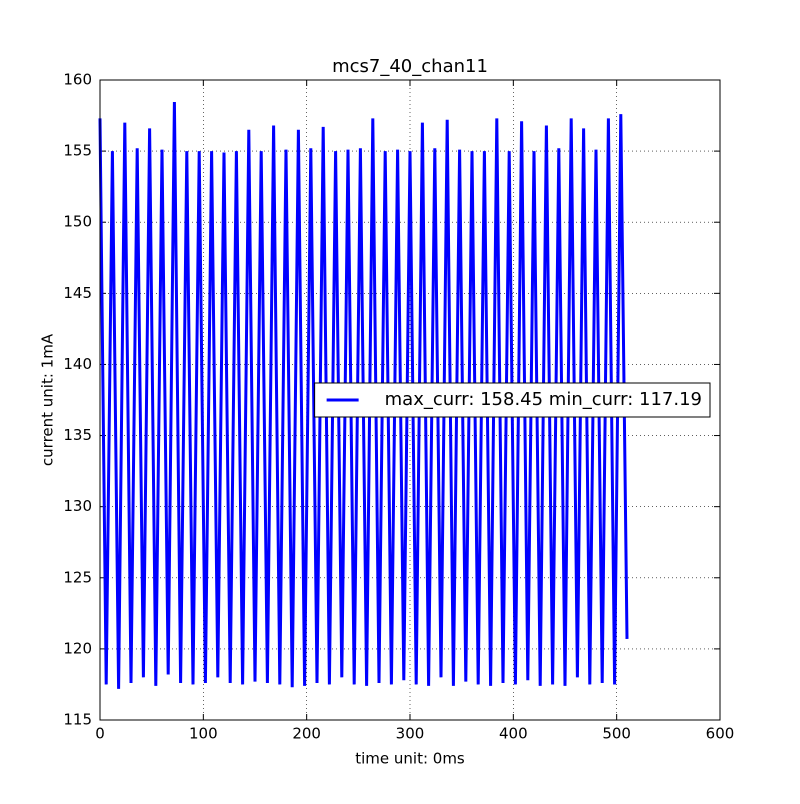 The width and height of the screenshot is (800, 804). What do you see at coordinates (77, 151) in the screenshot?
I see `y-tick-label: 155` at bounding box center [77, 151].